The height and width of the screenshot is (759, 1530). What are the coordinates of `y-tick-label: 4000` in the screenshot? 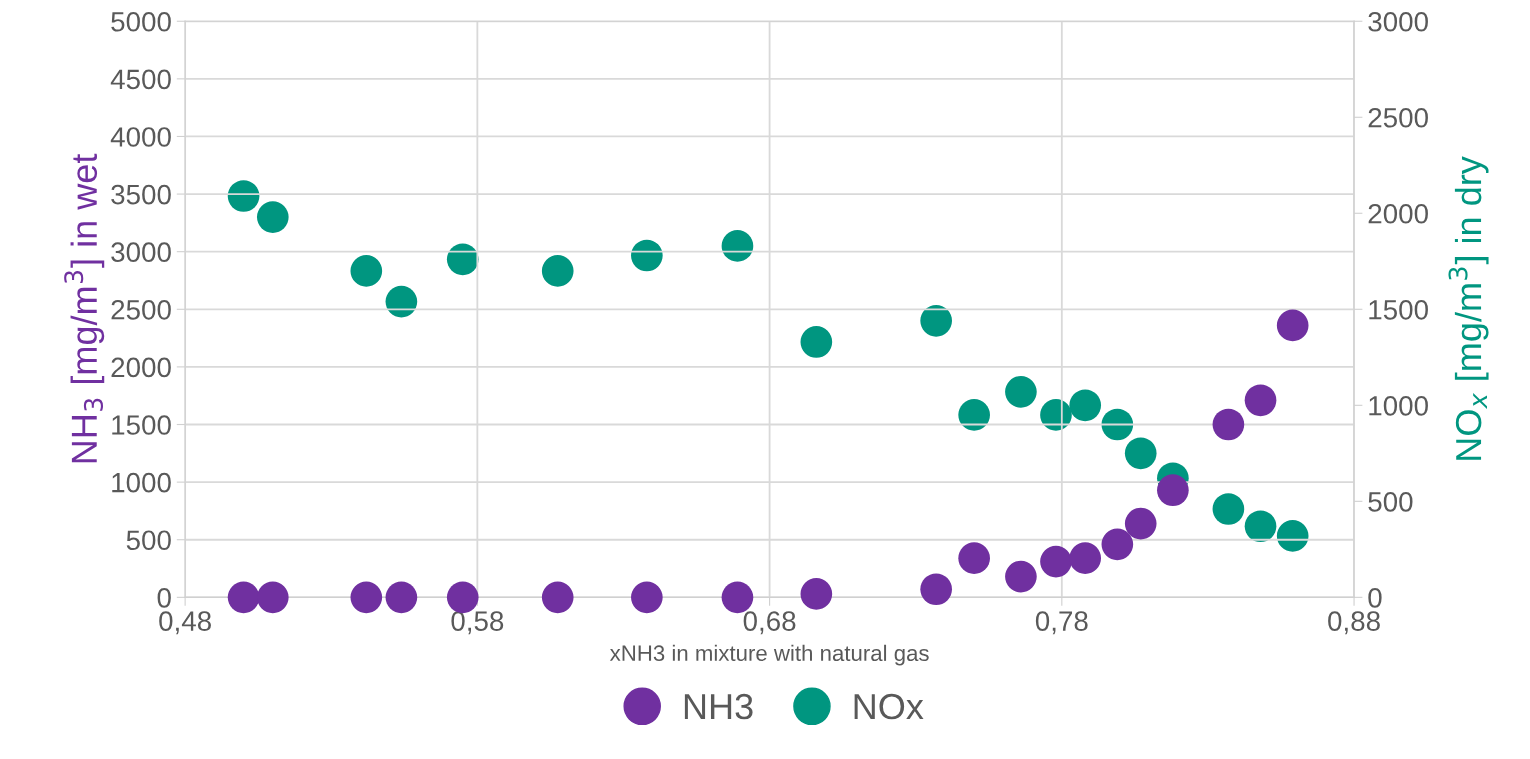 It's located at (140, 137).